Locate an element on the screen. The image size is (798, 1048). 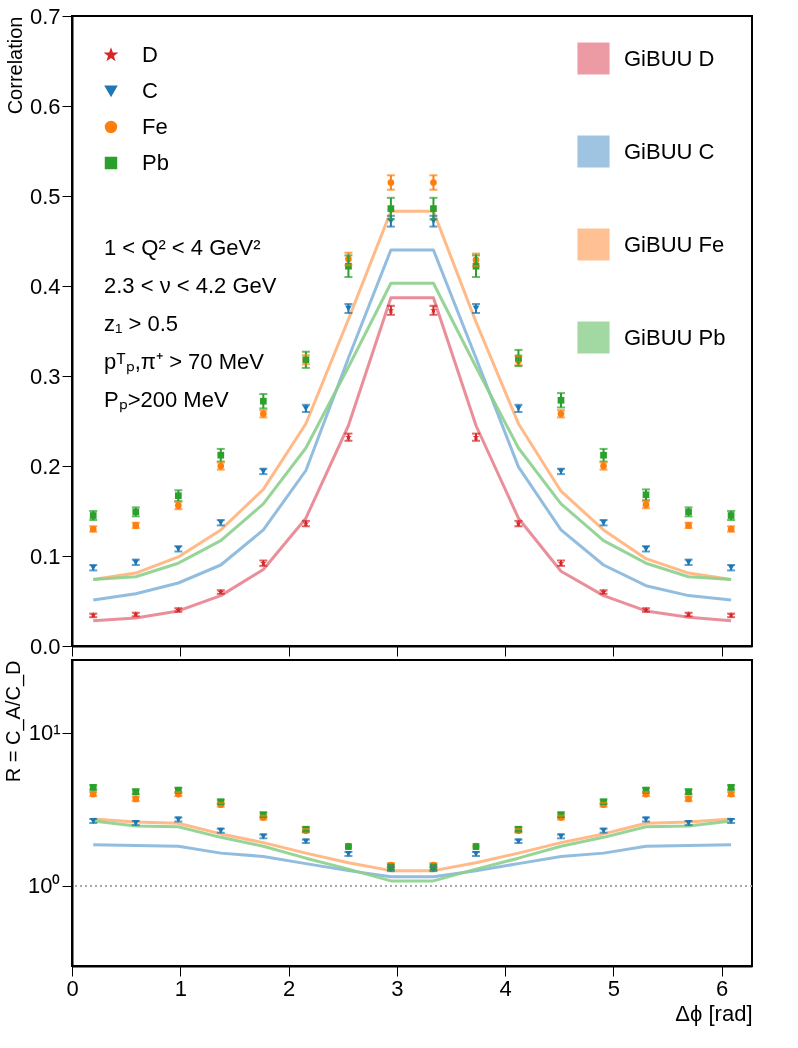
annotation: Pₚ>200 MeV is located at coordinates (166, 400).